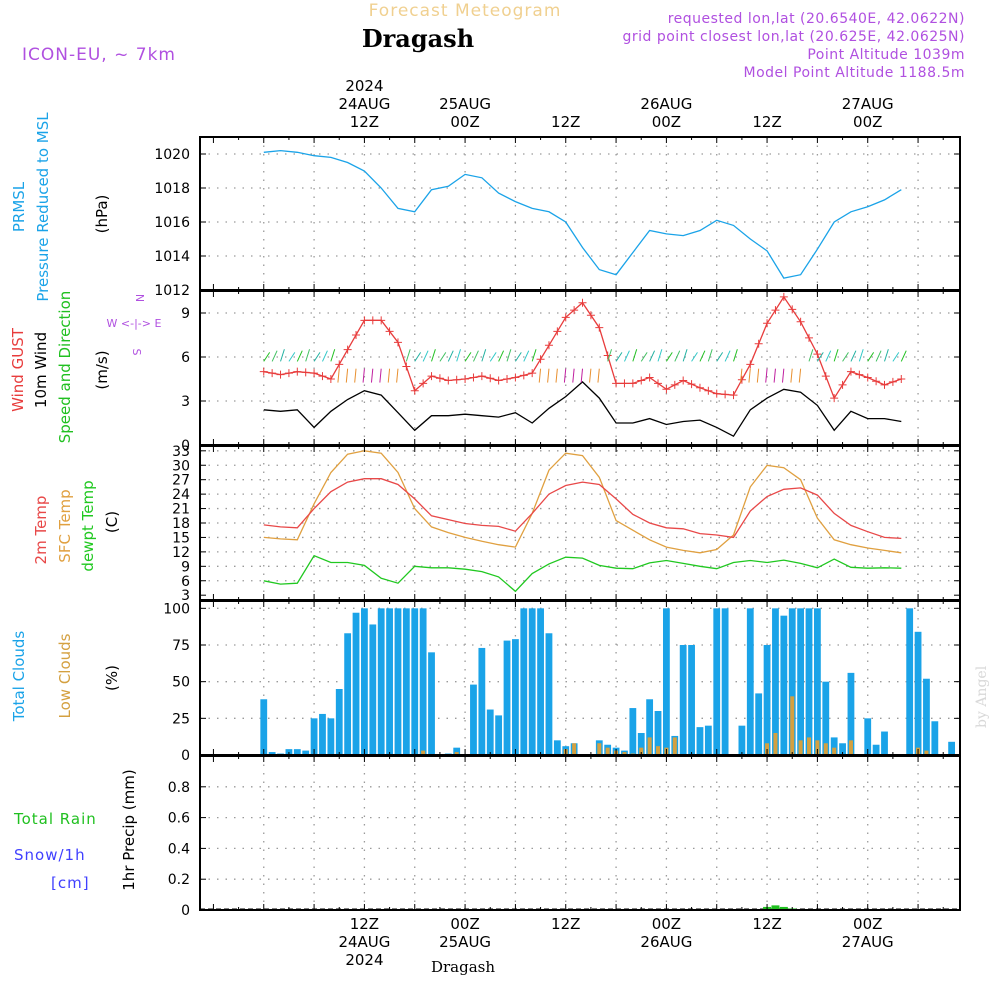 Image resolution: width=1000 pixels, height=1000 pixels. Describe the element at coordinates (102, 369) in the screenshot. I see `wind-unit: (m/s)` at that location.